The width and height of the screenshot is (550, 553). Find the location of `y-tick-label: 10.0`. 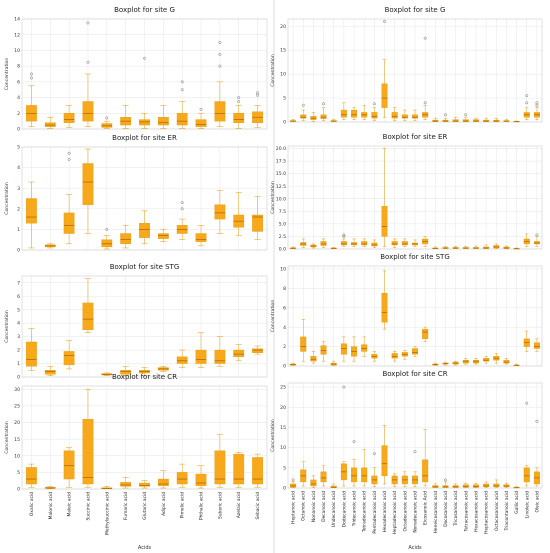

y-tick-label: 10.0 is located at coordinates (281, 199).